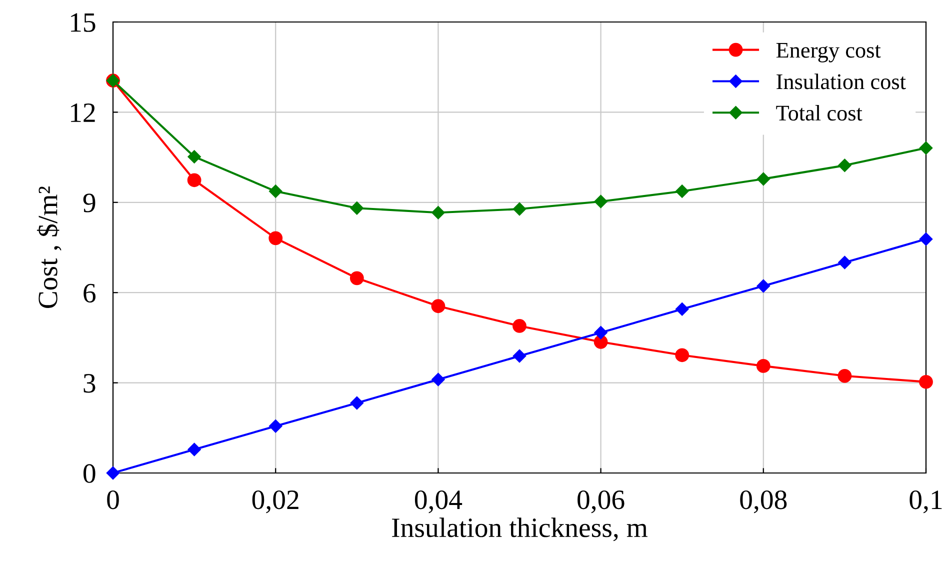  What do you see at coordinates (90, 293) in the screenshot?
I see `y-tick-label: 6` at bounding box center [90, 293].